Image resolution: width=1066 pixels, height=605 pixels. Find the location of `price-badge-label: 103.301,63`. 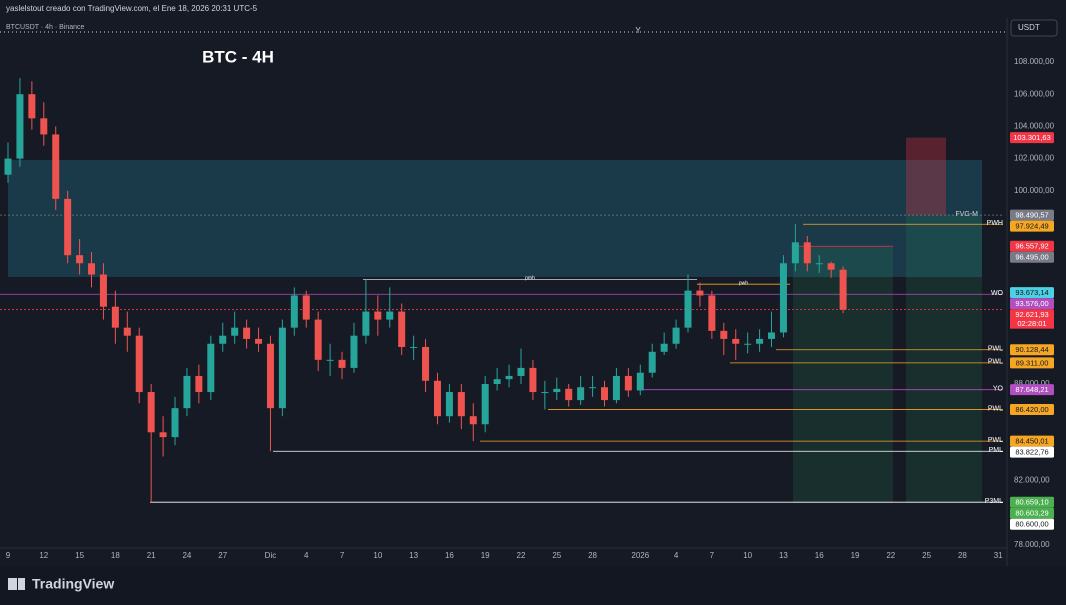

price-badge-label: 103.301,63 is located at coordinates (1032, 137).